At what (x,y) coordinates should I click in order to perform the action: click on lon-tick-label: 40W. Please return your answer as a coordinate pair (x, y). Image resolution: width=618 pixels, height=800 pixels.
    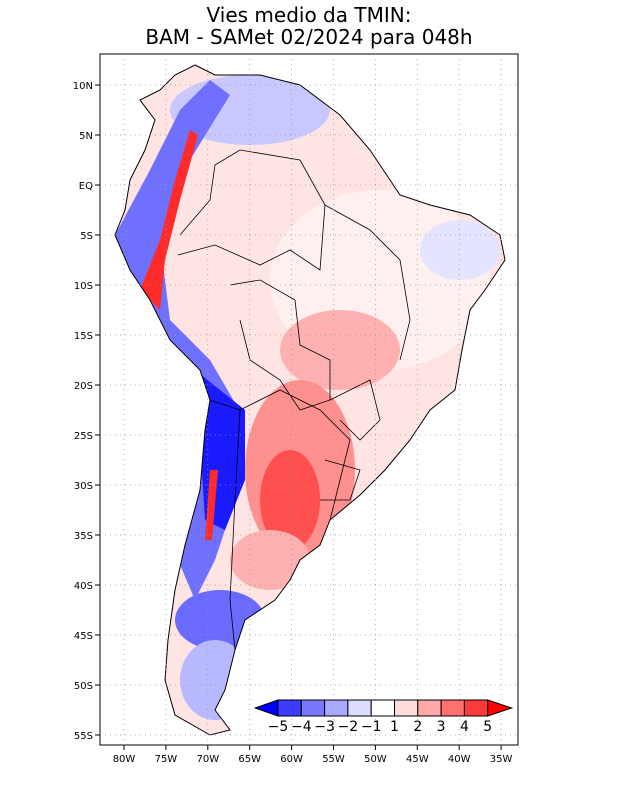
    Looking at the image, I should click on (459, 759).